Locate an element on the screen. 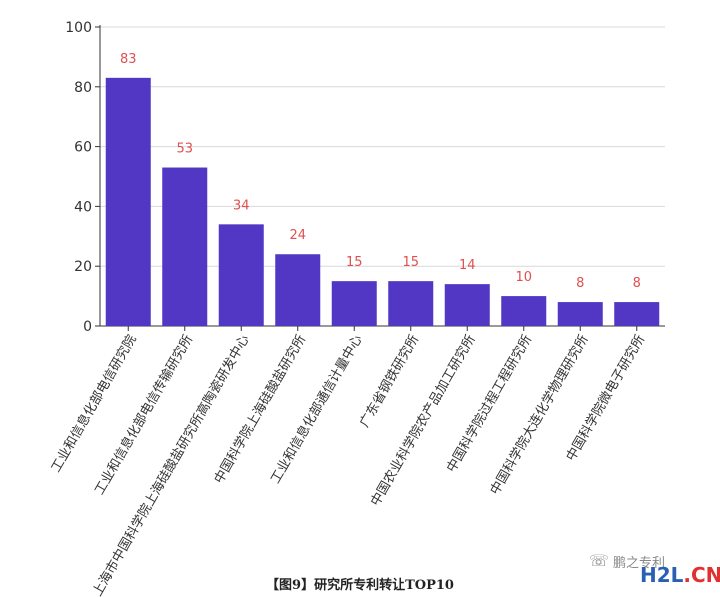 The height and width of the screenshot is (597, 720). y-tick-label: 60 is located at coordinates (83, 148).